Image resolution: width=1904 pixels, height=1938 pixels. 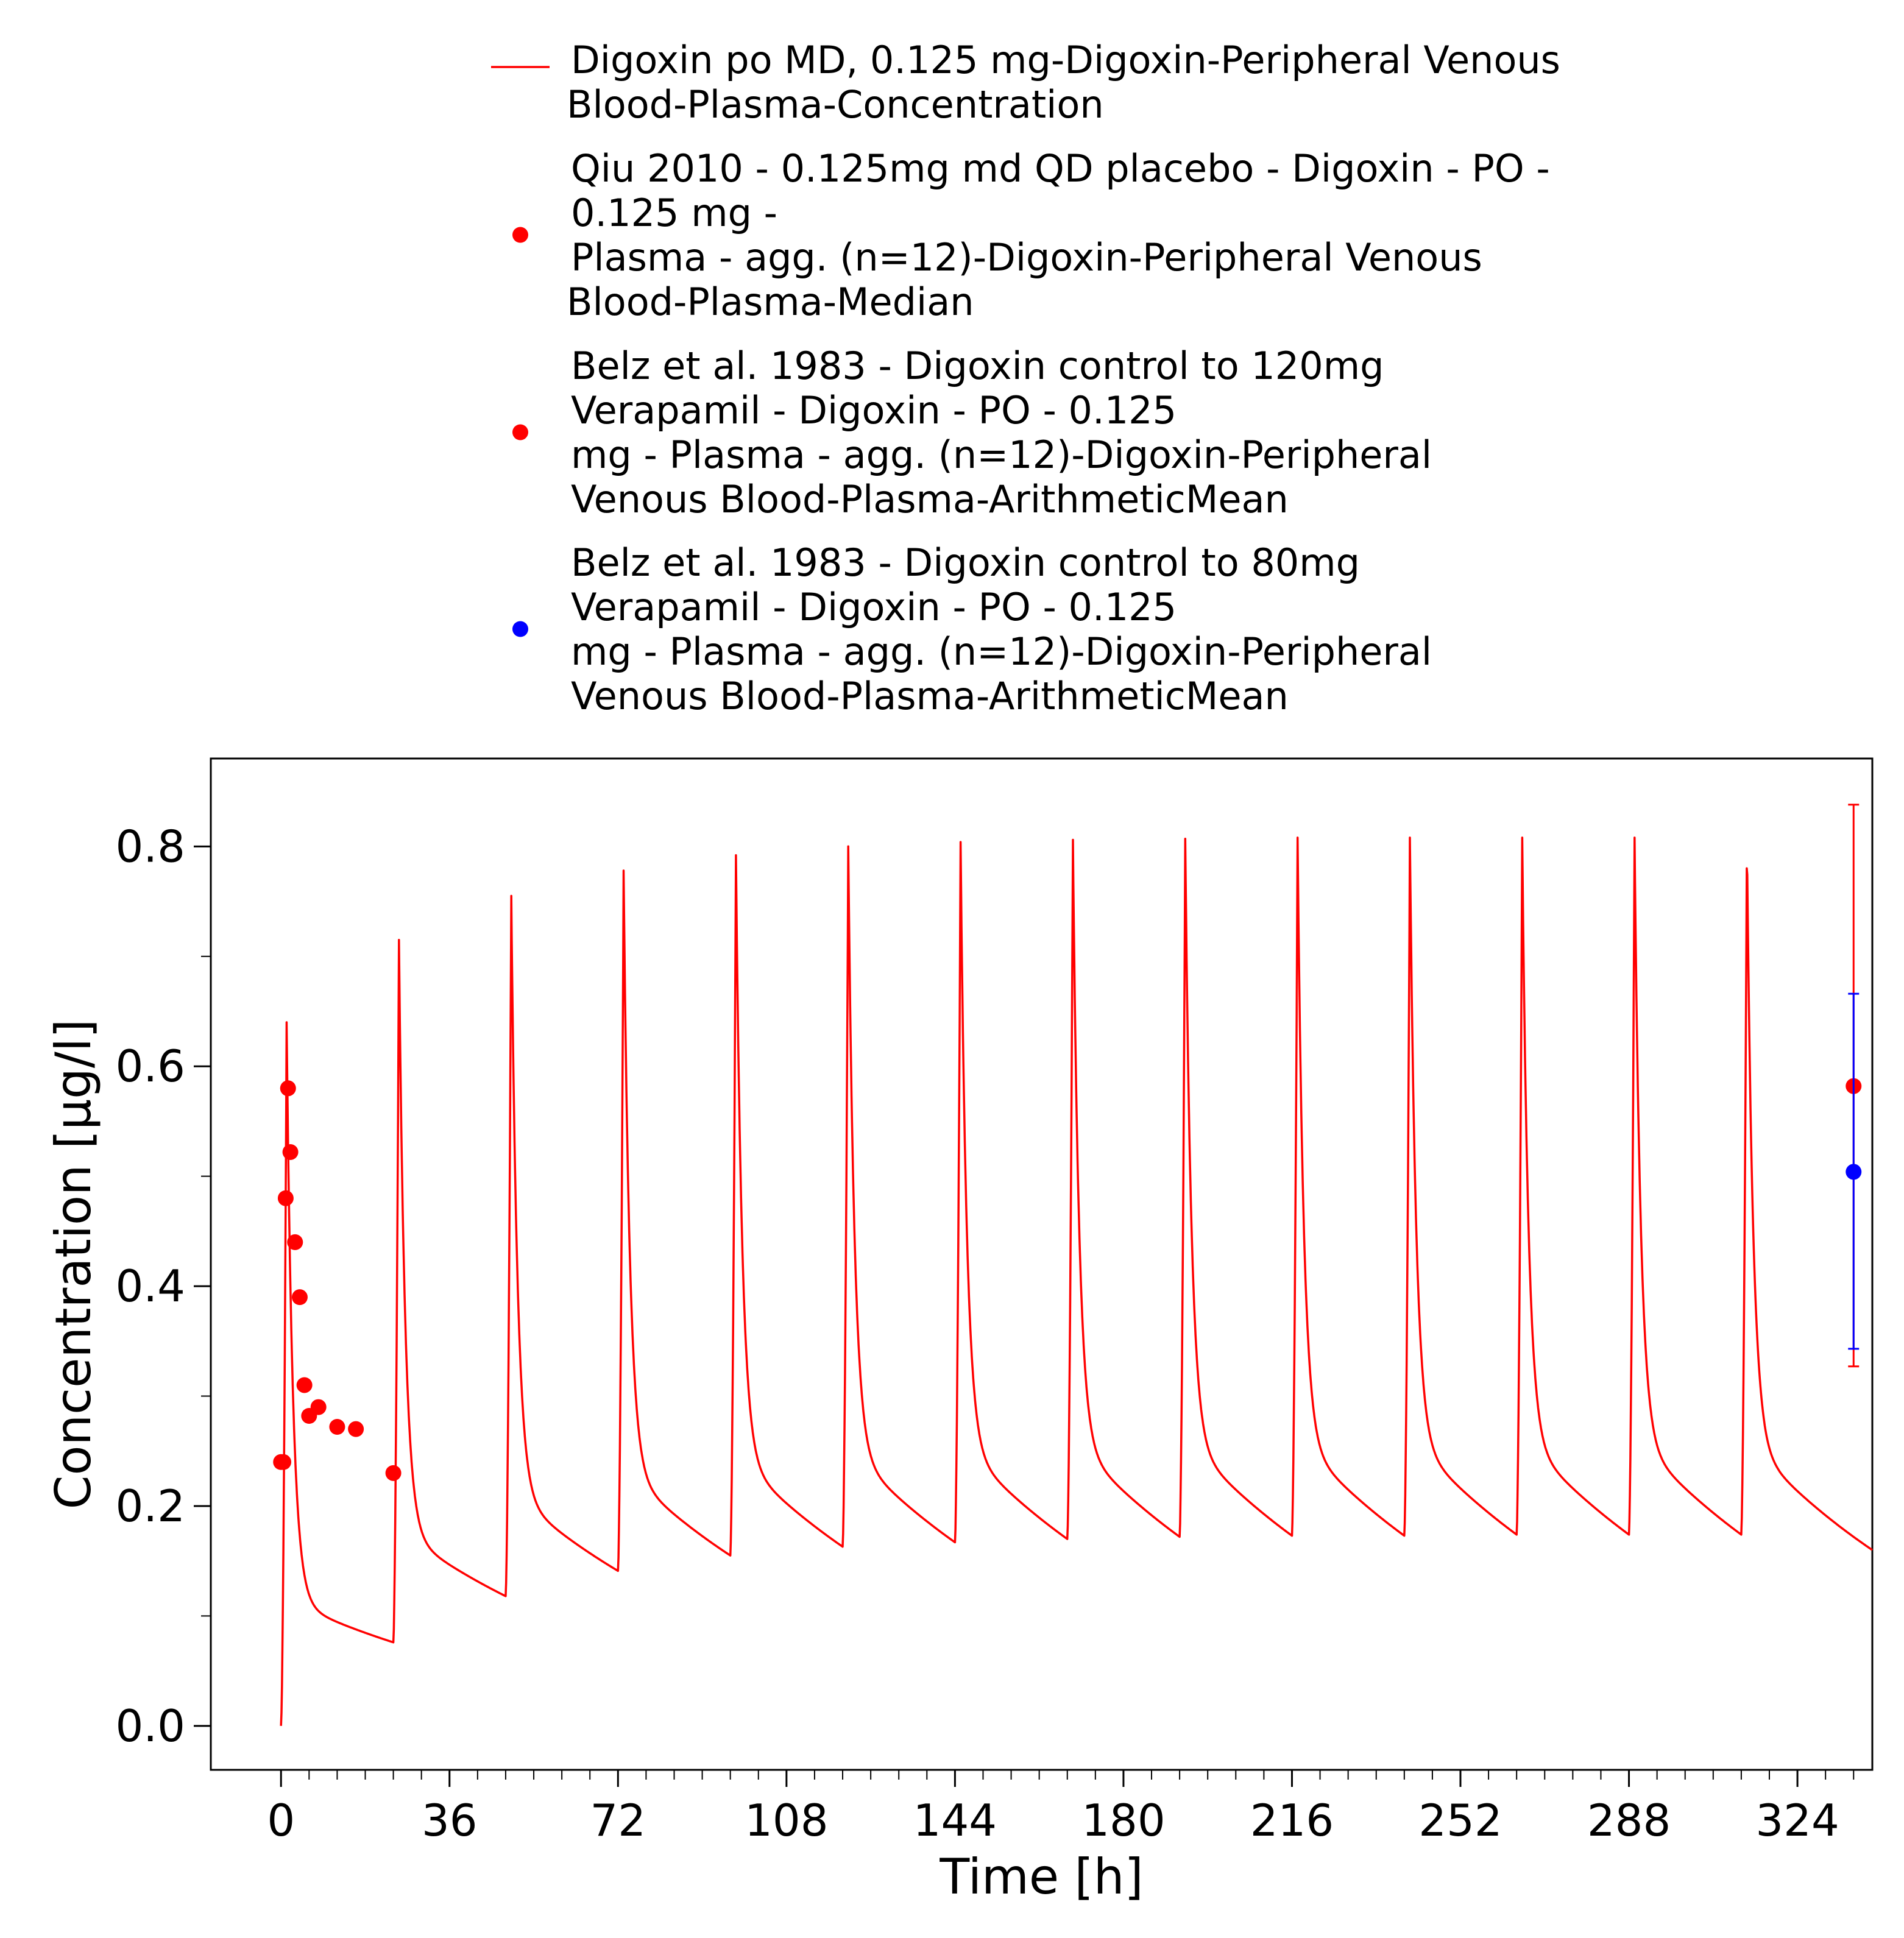 What do you see at coordinates (955, 1820) in the screenshot?
I see `x-tick-label: 144` at bounding box center [955, 1820].